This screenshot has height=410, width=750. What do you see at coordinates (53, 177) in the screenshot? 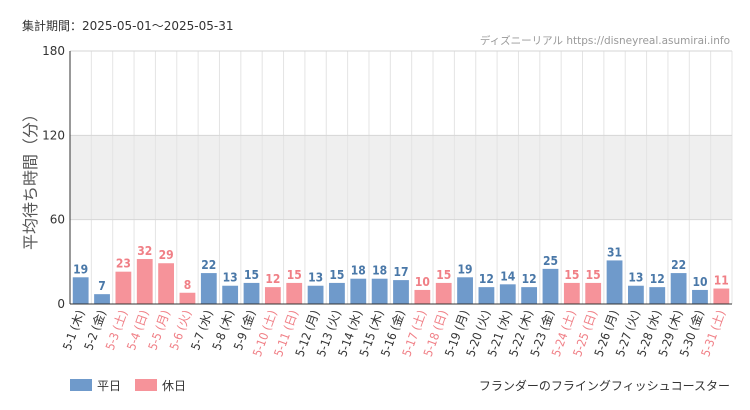
I see `y-ticks: 0 60 120 180` at bounding box center [53, 177].